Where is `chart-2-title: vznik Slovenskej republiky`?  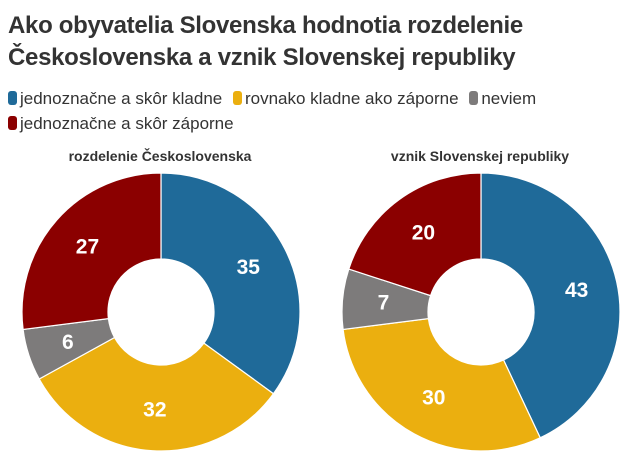 chart-2-title: vznik Slovenskej republiky is located at coordinates (480, 156).